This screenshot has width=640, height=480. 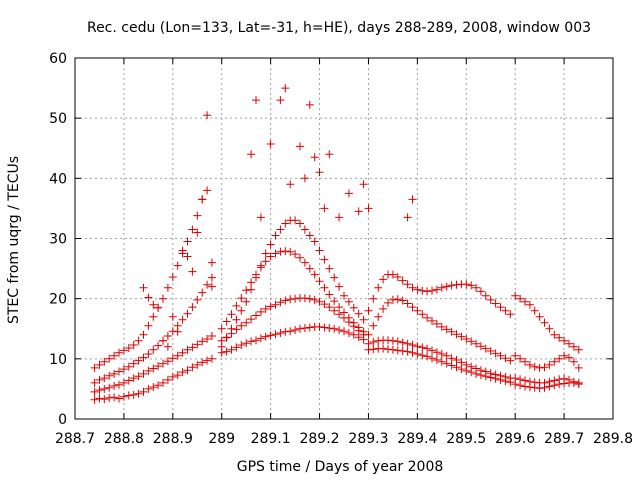 What do you see at coordinates (58, 360) in the screenshot?
I see `y-tick-label: 10` at bounding box center [58, 360].